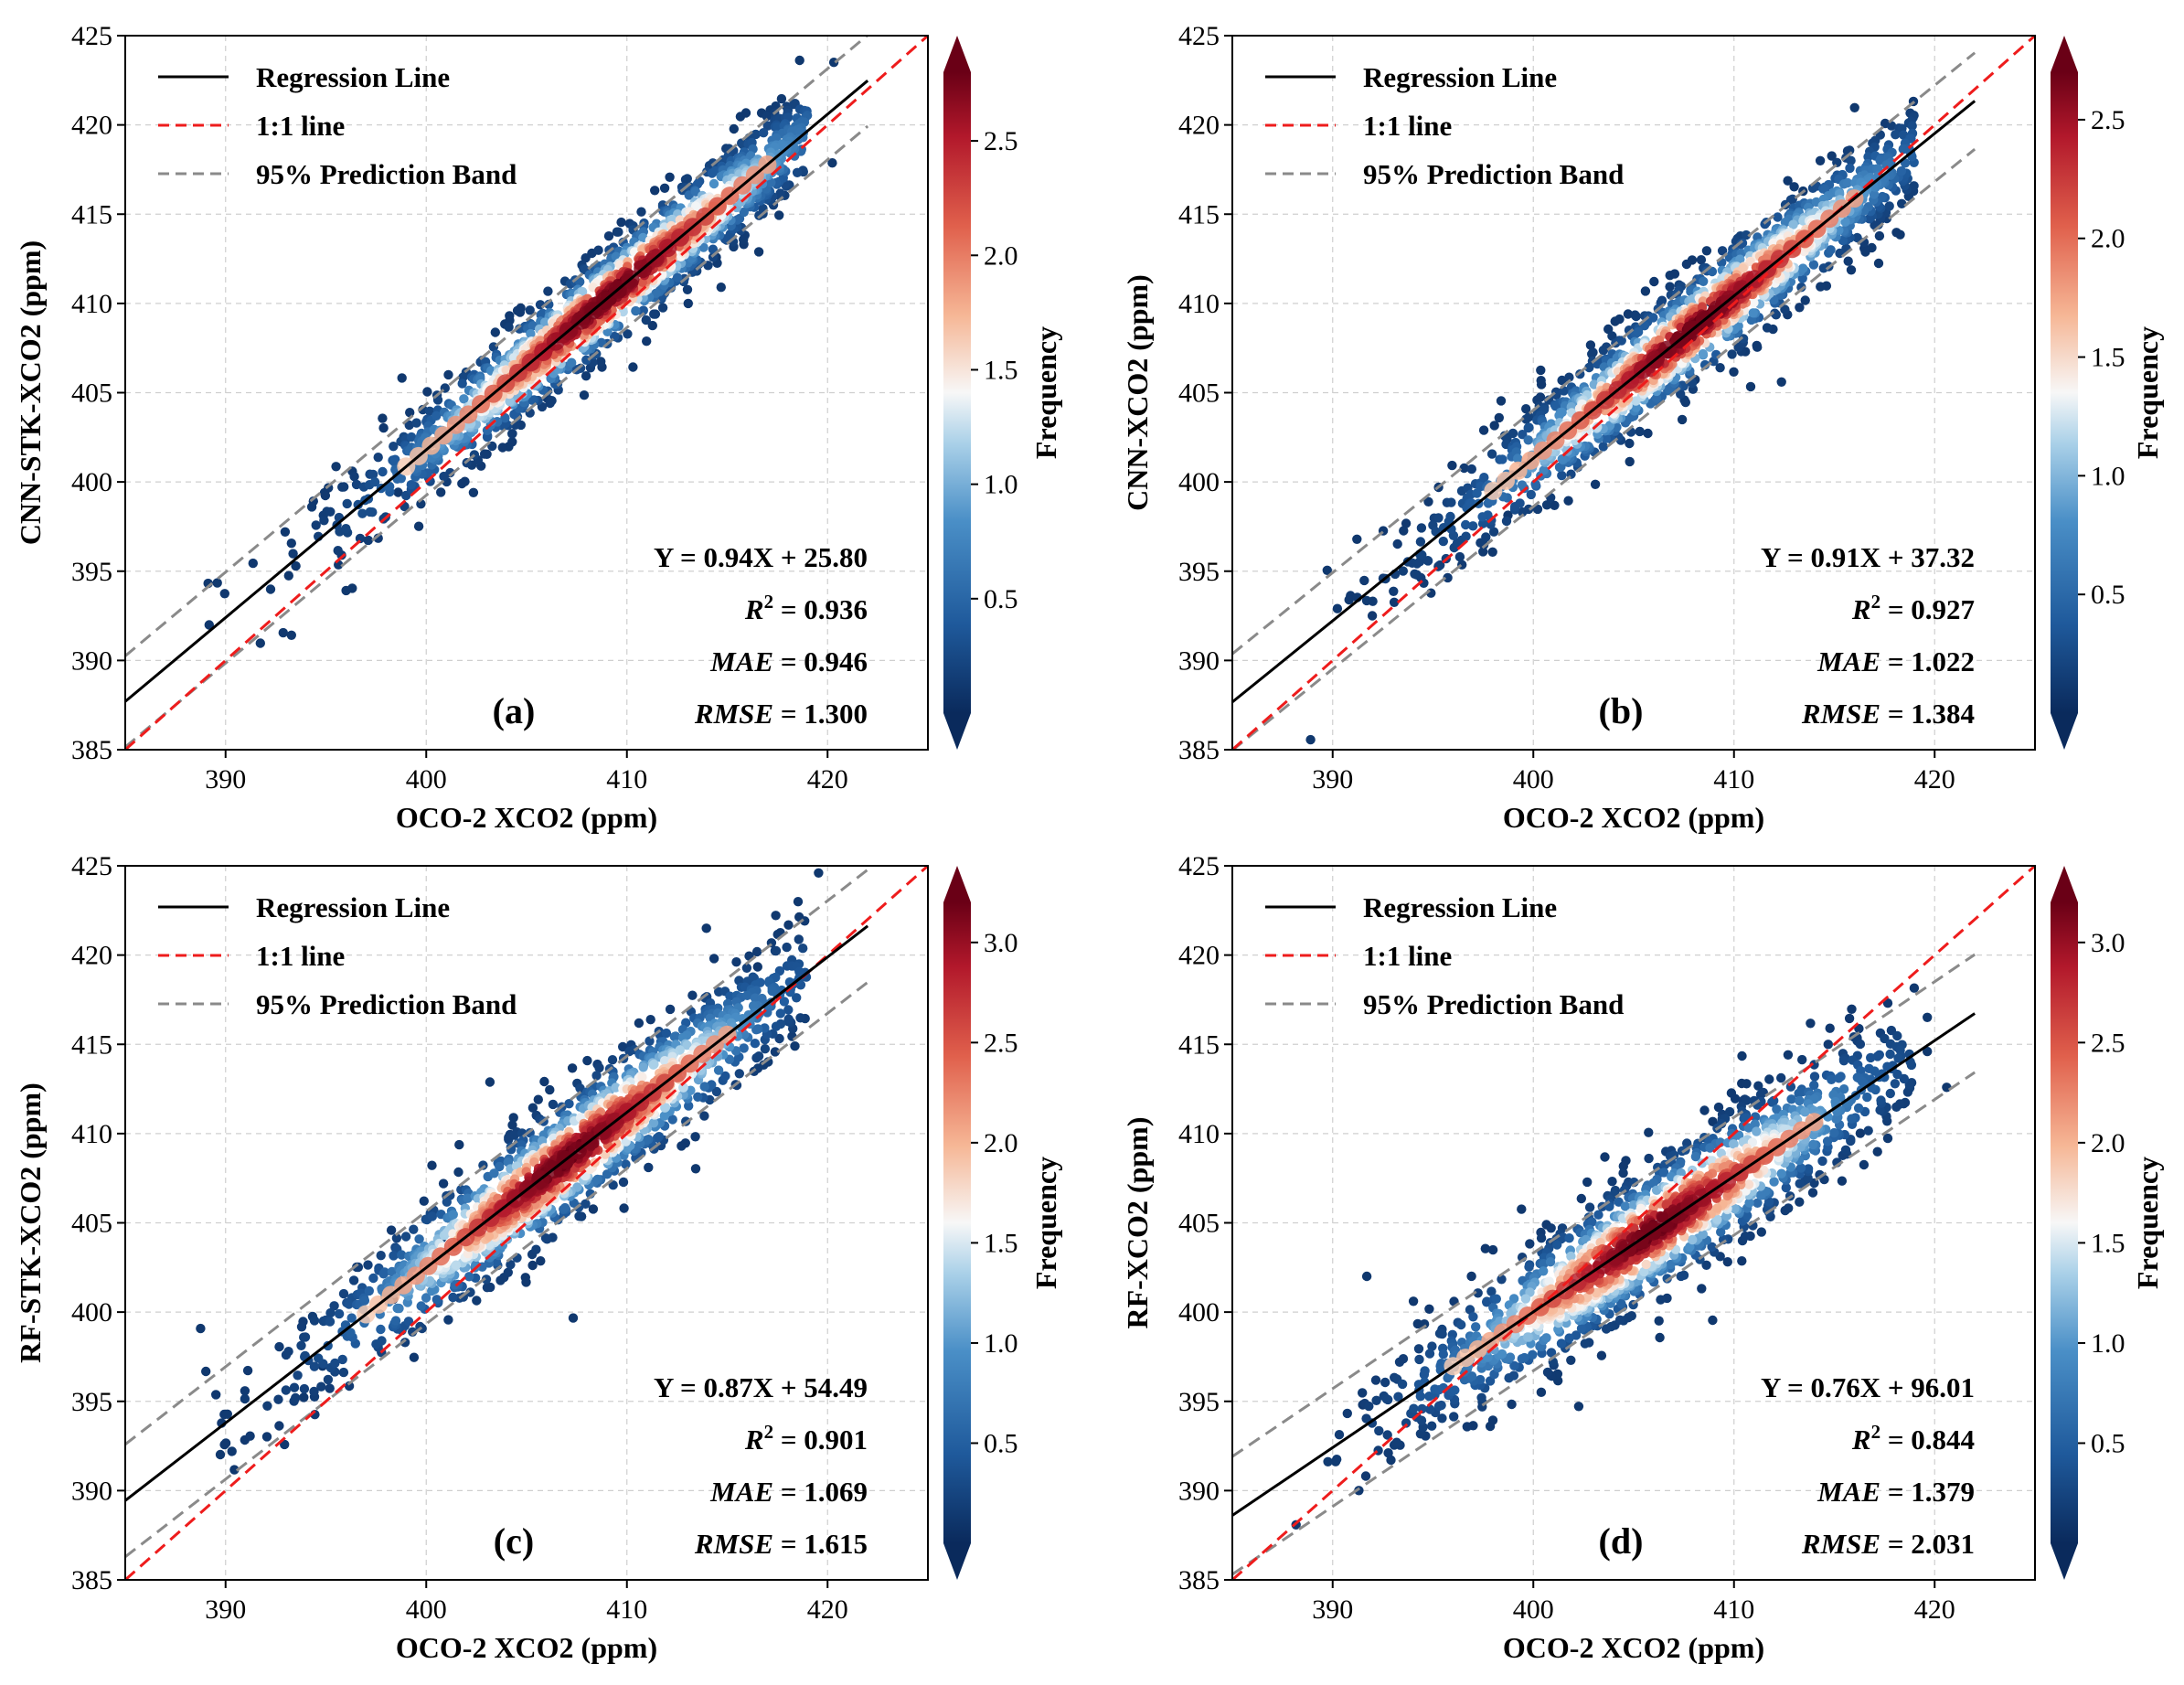 The height and width of the screenshot is (1685, 2184). What do you see at coordinates (1896, 661) in the screenshot?
I see `mae: MAE = 1.022` at bounding box center [1896, 661].